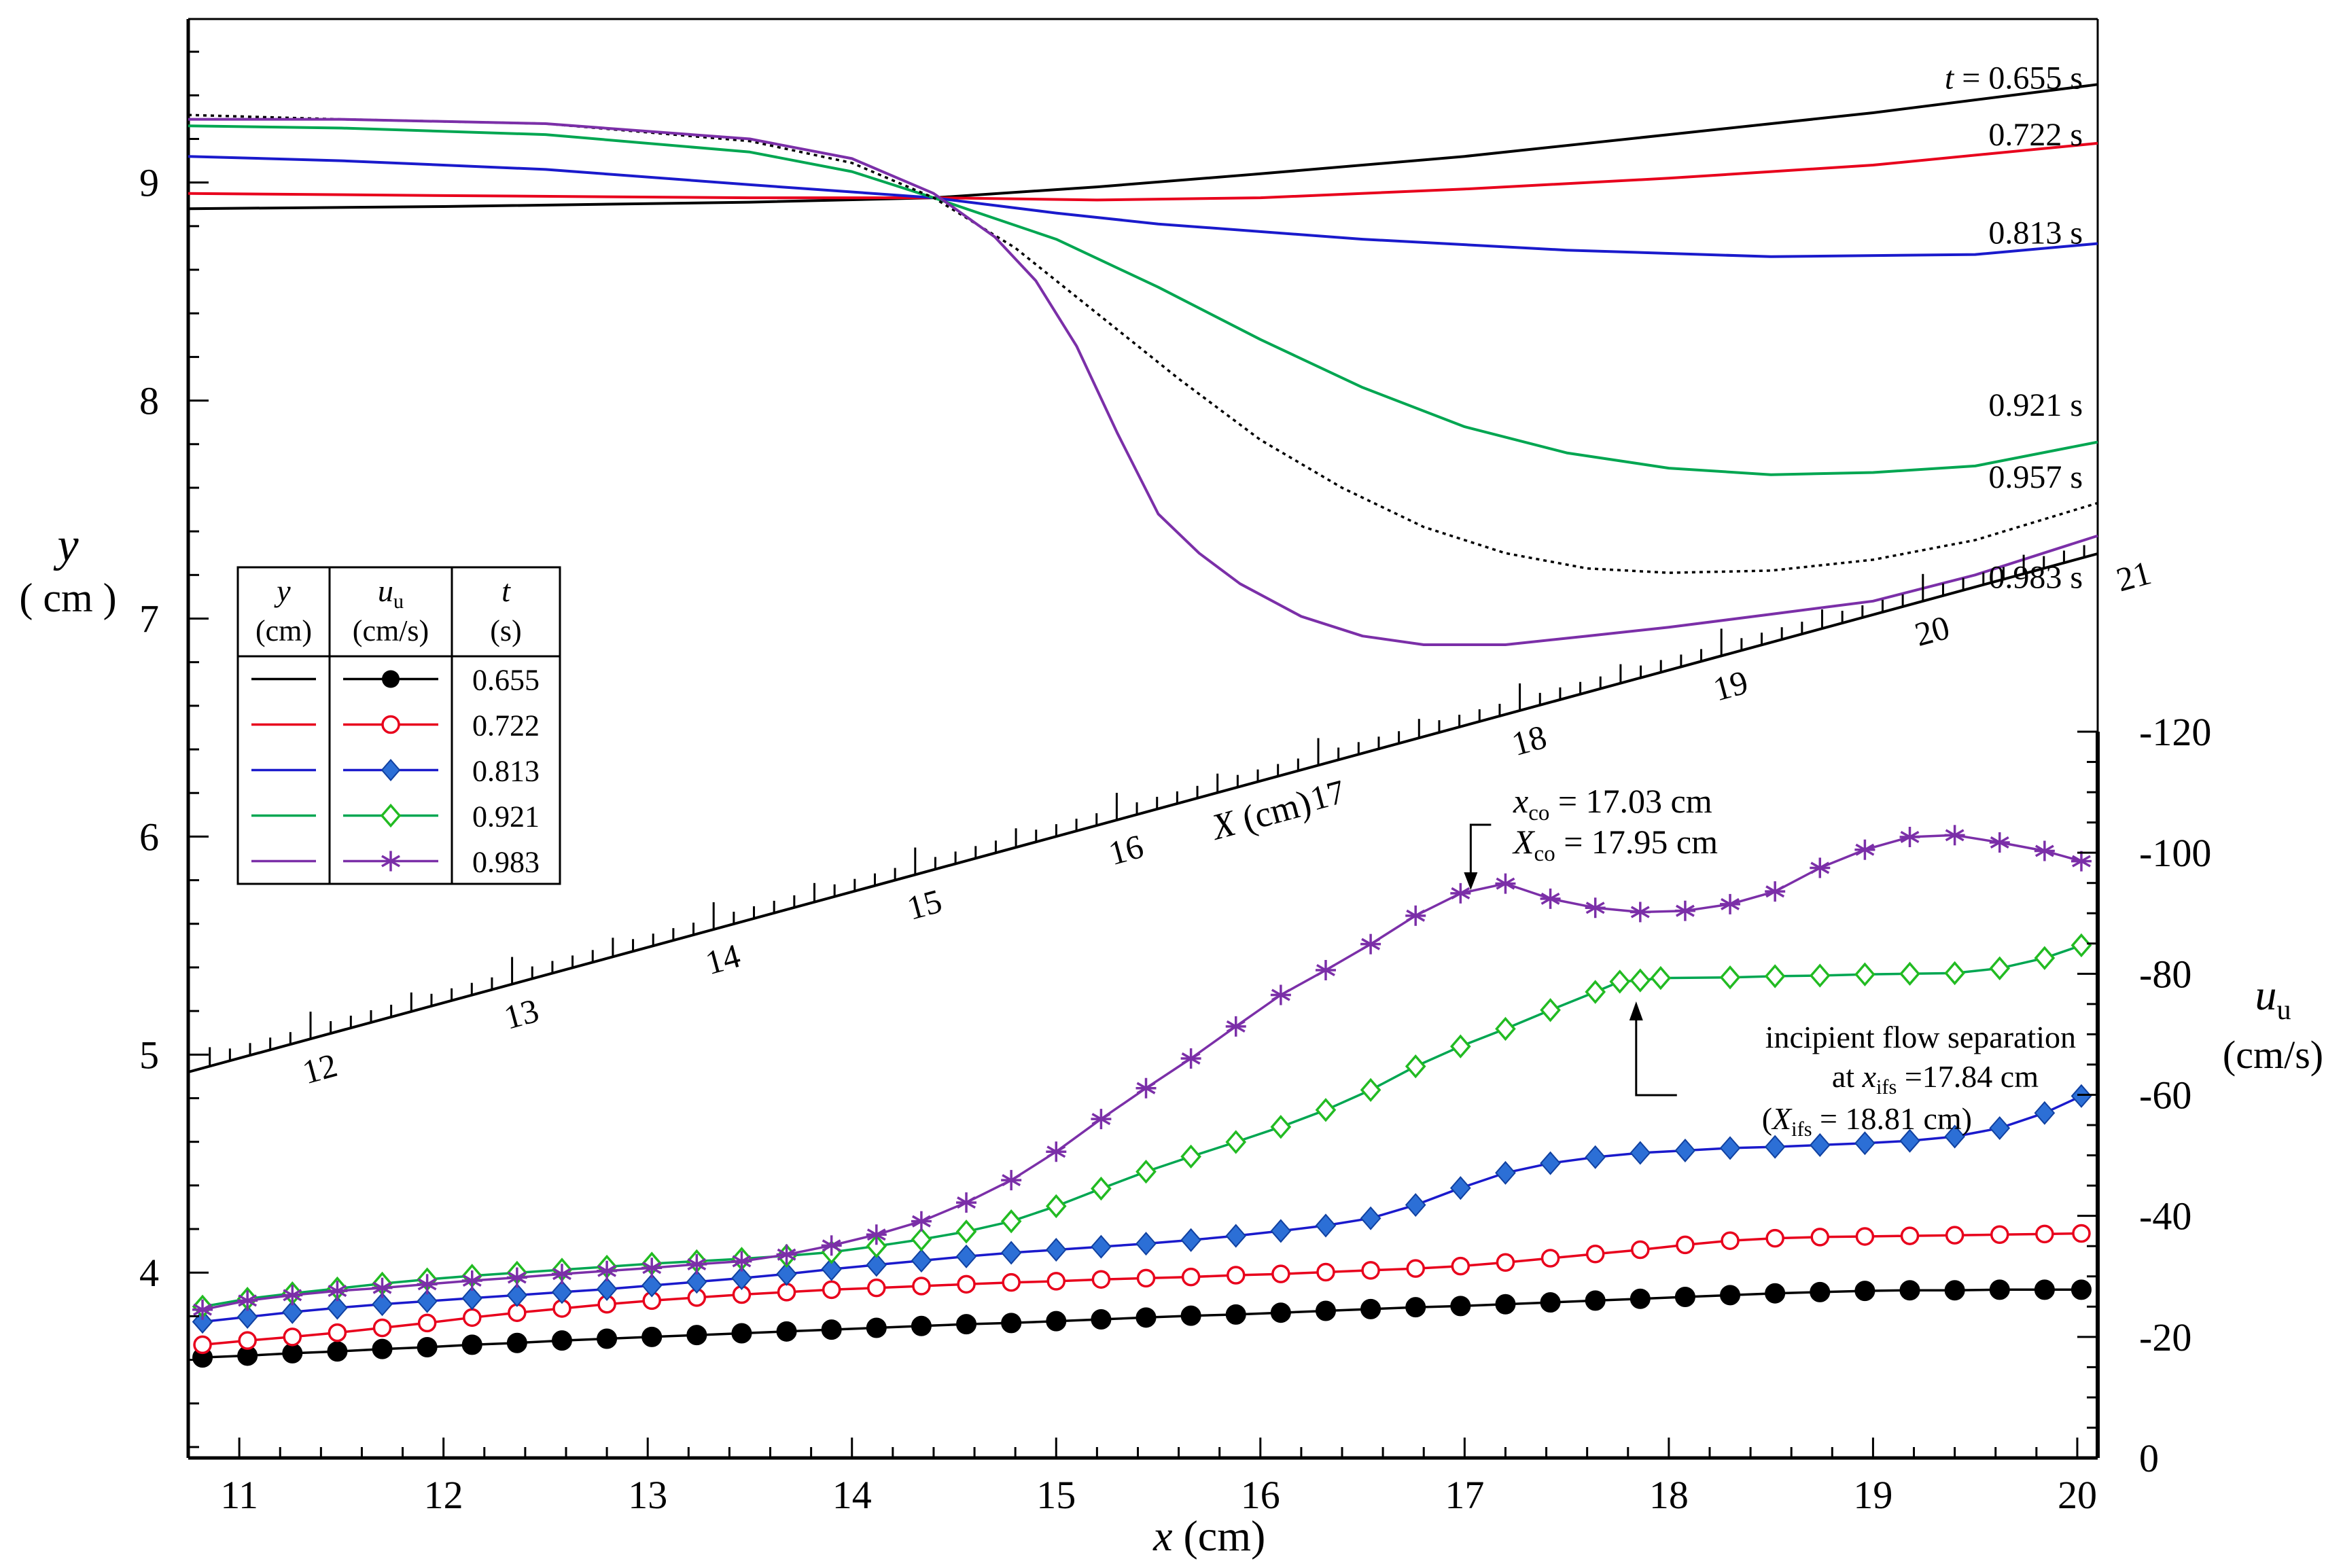 This screenshot has height=1568, width=2343. Describe the element at coordinates (2149, 1458) in the screenshot. I see `u-tick-label: 0` at that location.